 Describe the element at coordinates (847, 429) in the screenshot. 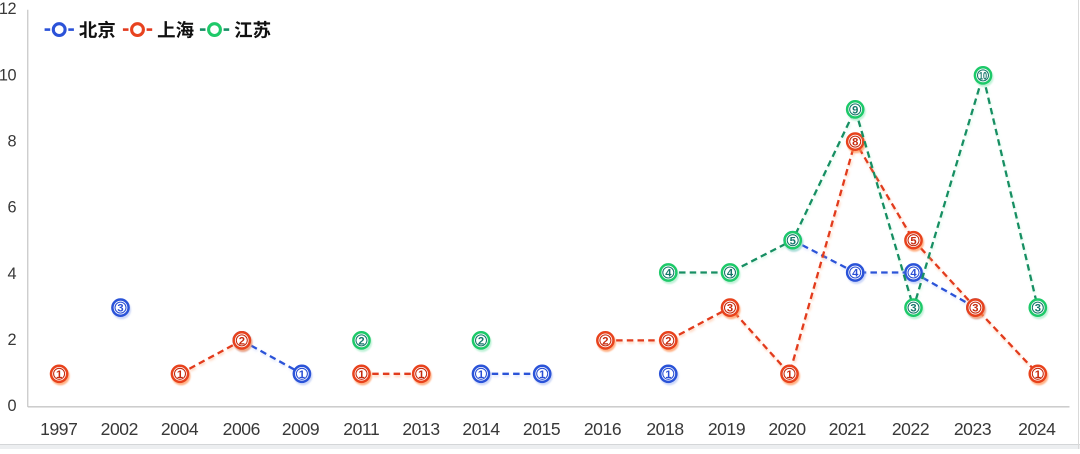

I see `svg-text: 2021` at that location.